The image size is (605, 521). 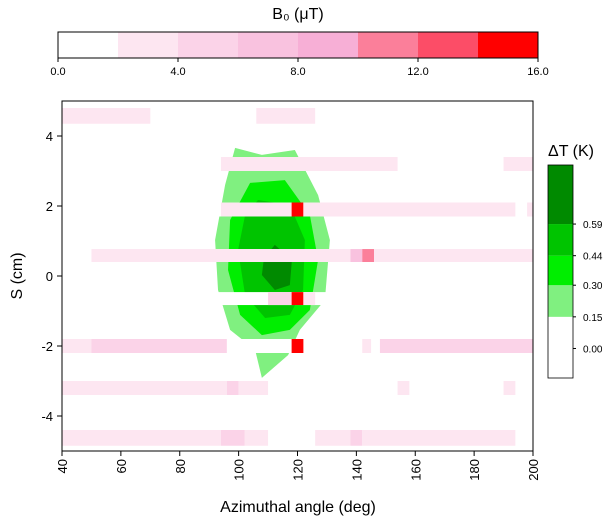 What do you see at coordinates (417, 72) in the screenshot?
I see `colorbar-tick-label: 12.0` at bounding box center [417, 72].